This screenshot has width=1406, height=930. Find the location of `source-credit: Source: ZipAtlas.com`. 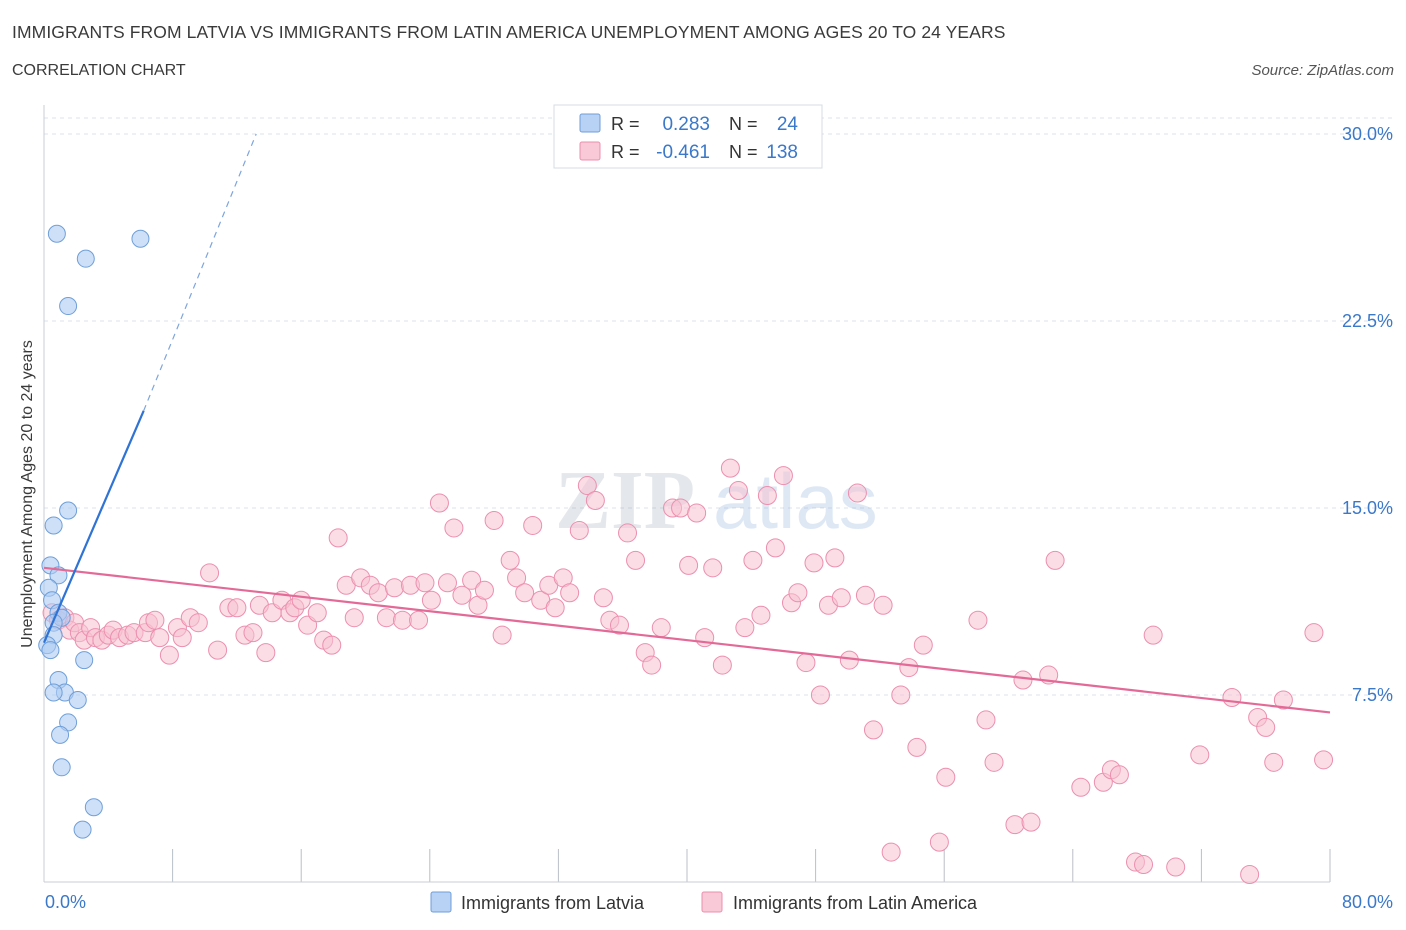

source-credit: Source: ZipAtlas.com is located at coordinates (1322, 70).